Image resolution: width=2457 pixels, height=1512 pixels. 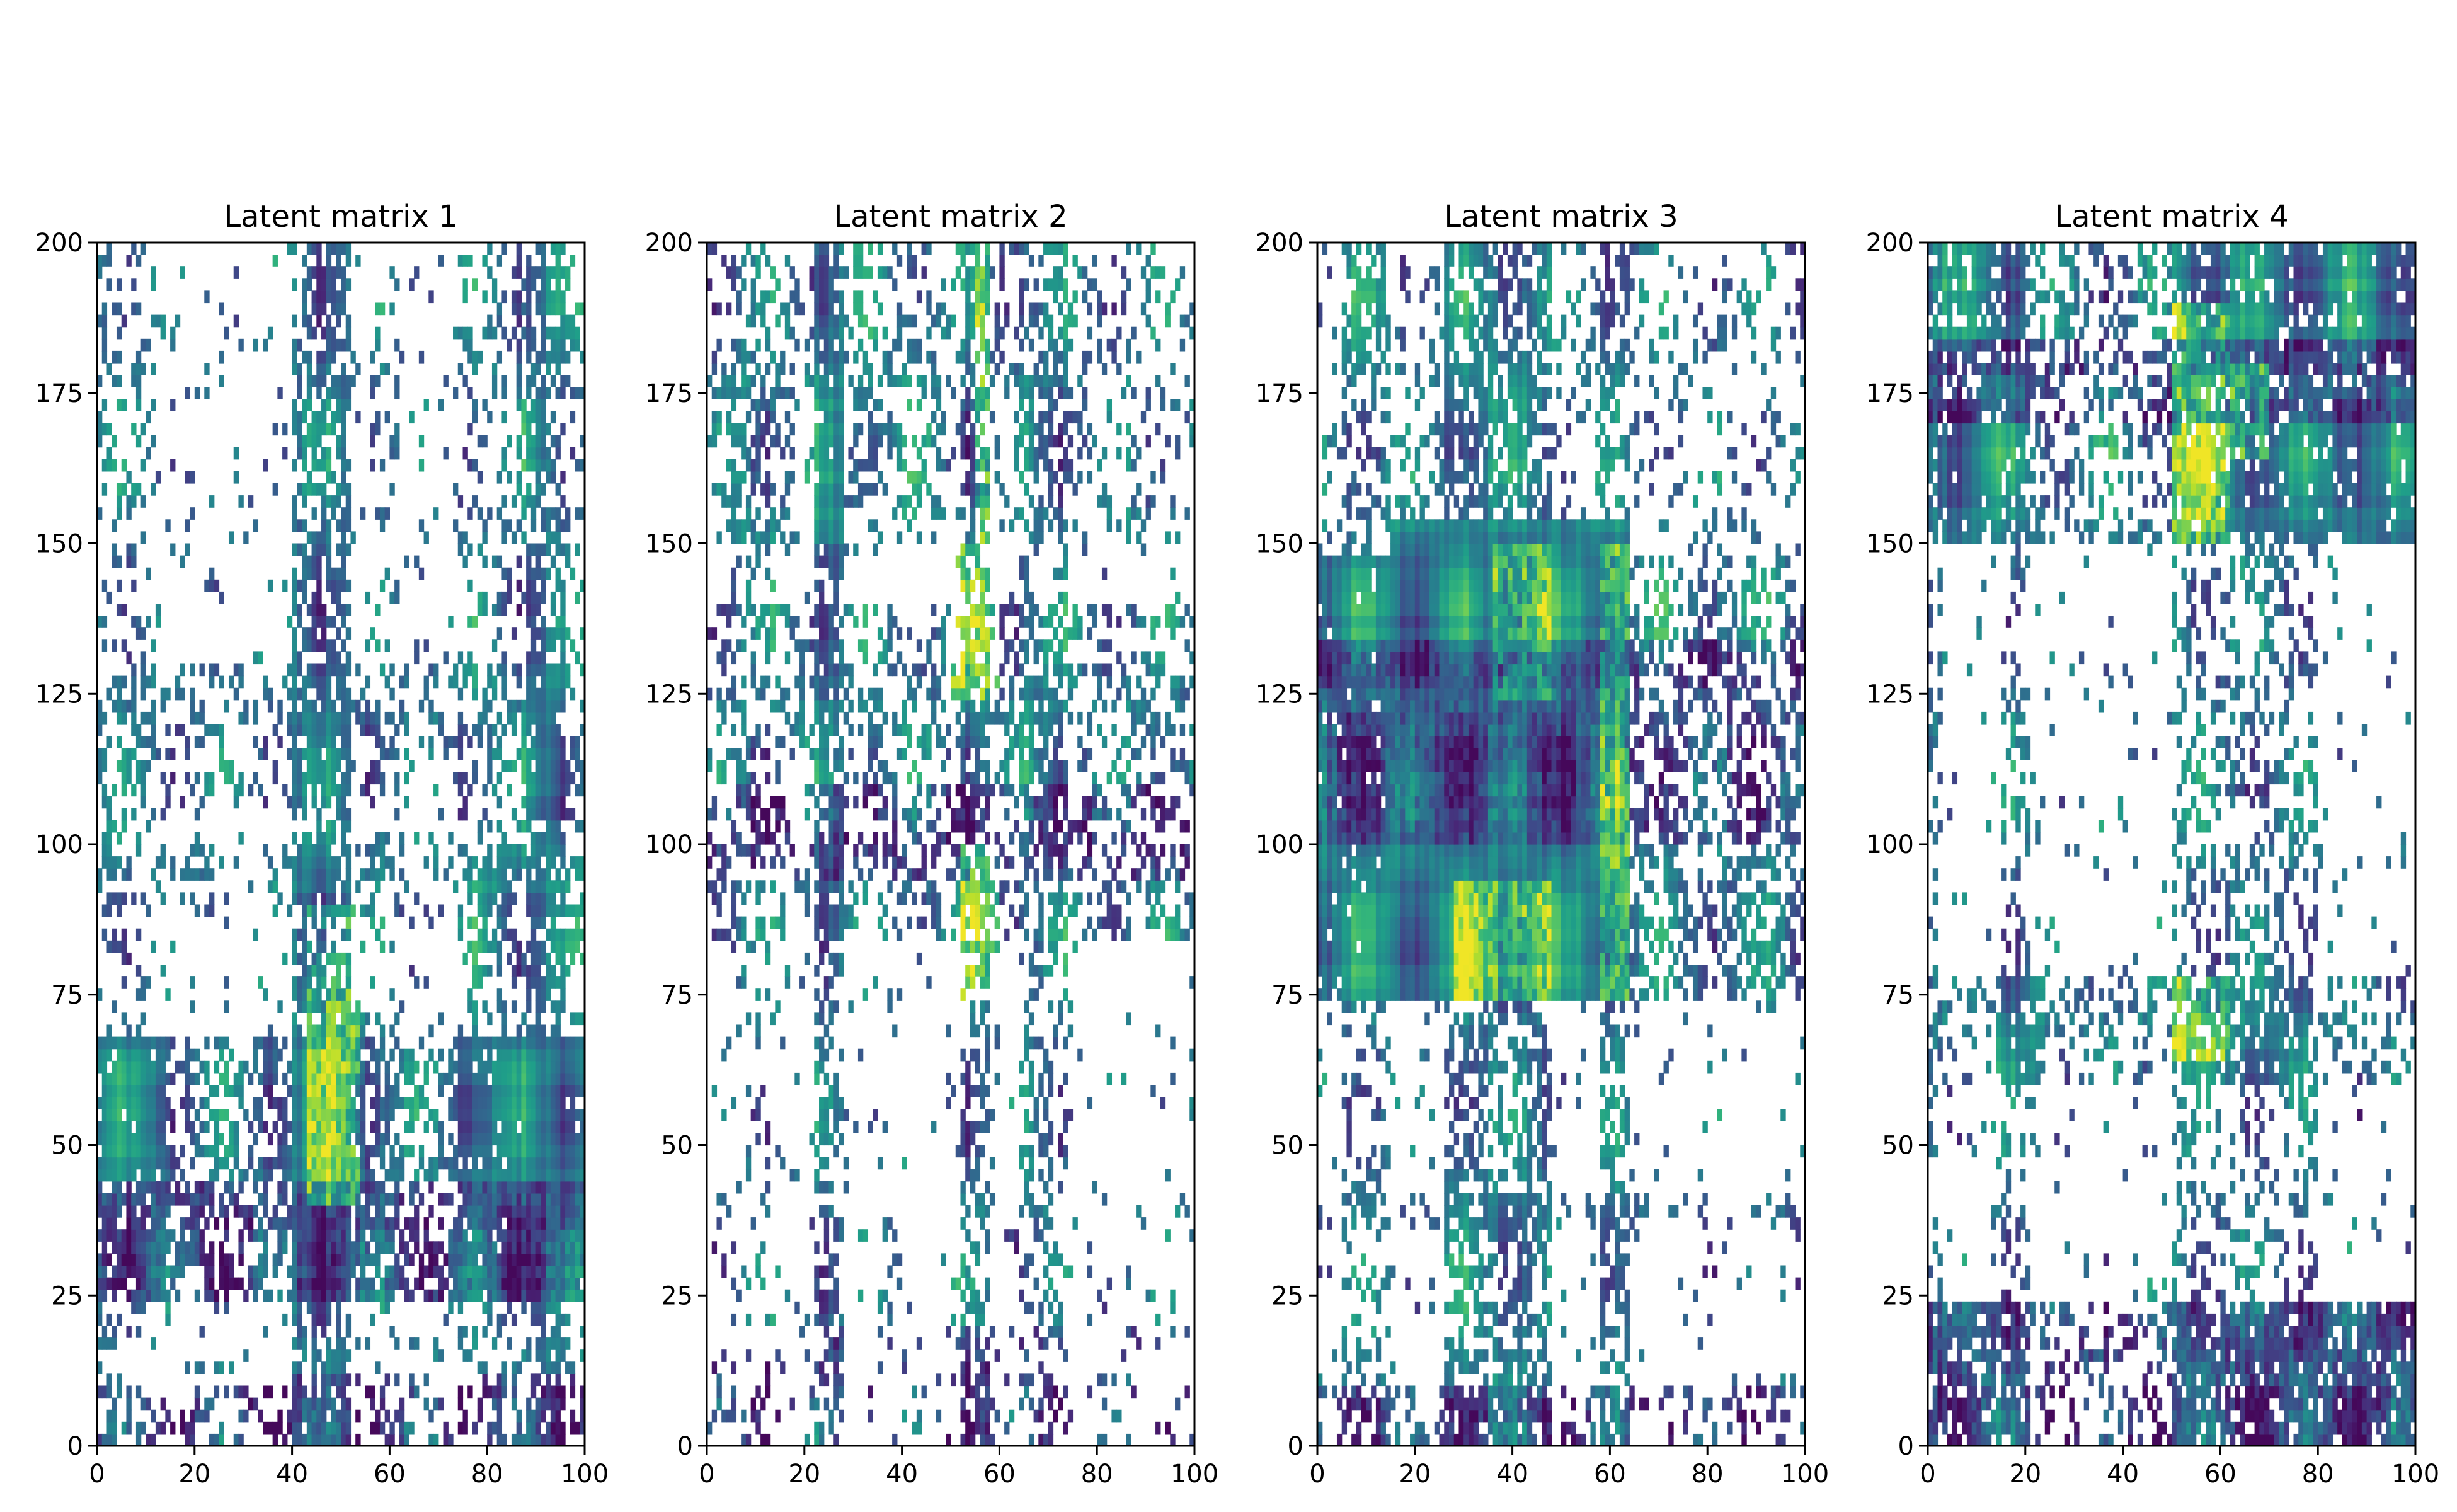 I want to click on x-tick-label: 80, so click(x=487, y=1474).